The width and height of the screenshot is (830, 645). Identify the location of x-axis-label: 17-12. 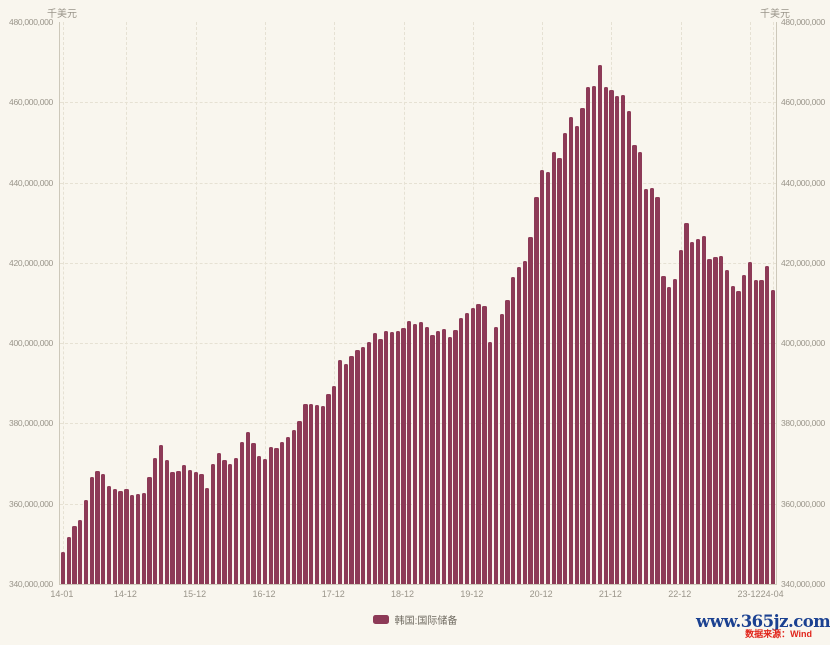
(333, 594).